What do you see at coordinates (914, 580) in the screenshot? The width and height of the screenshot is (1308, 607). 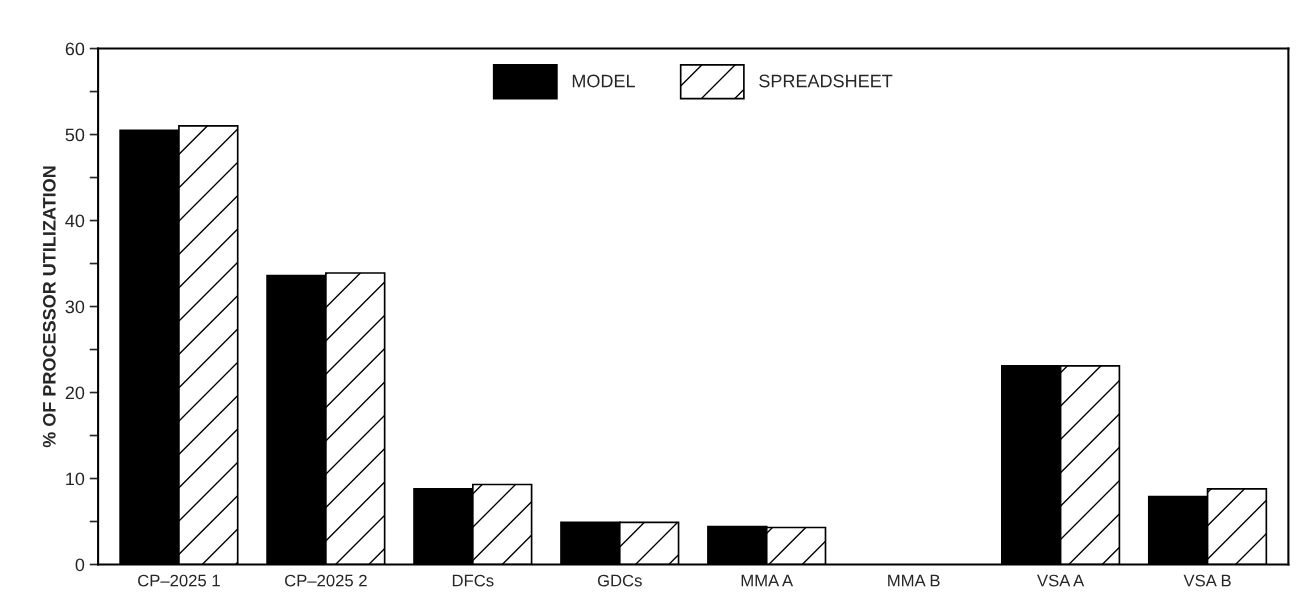 I see `x-tick-label: MMA B` at bounding box center [914, 580].